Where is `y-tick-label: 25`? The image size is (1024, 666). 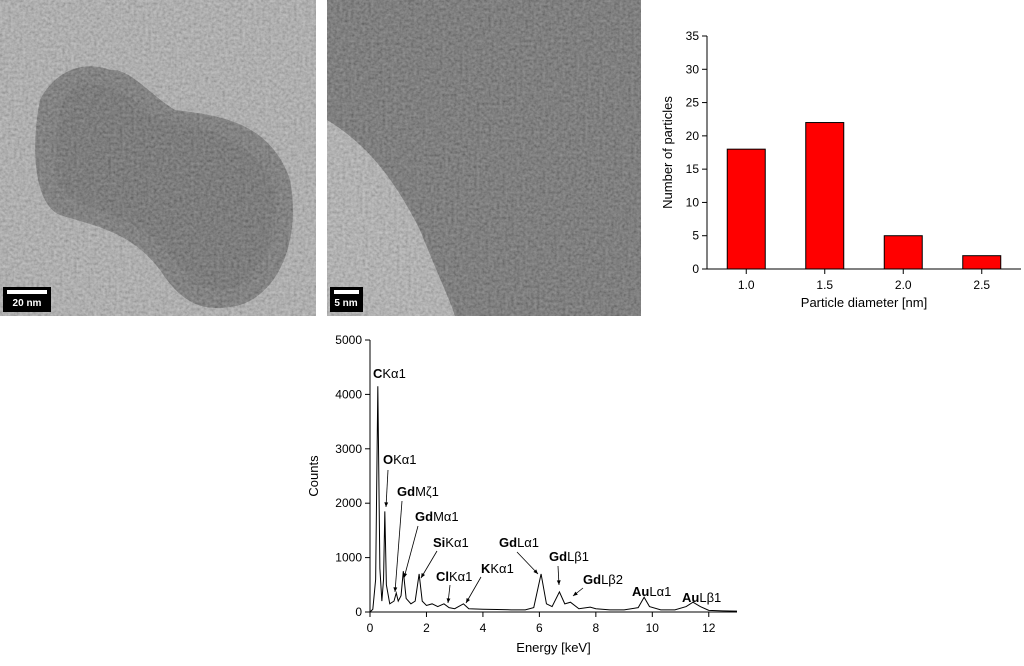
y-tick-label: 25 is located at coordinates (693, 103).